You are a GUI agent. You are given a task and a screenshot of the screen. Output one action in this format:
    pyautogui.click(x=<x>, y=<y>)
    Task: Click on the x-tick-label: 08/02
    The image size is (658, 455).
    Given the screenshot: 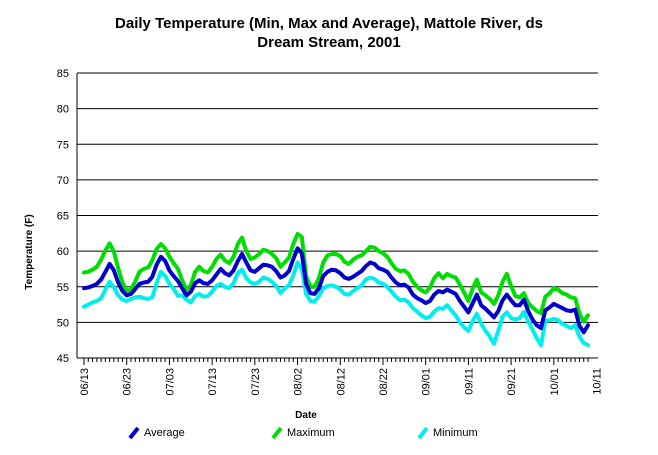 What is the action you would take?
    pyautogui.click(x=299, y=382)
    